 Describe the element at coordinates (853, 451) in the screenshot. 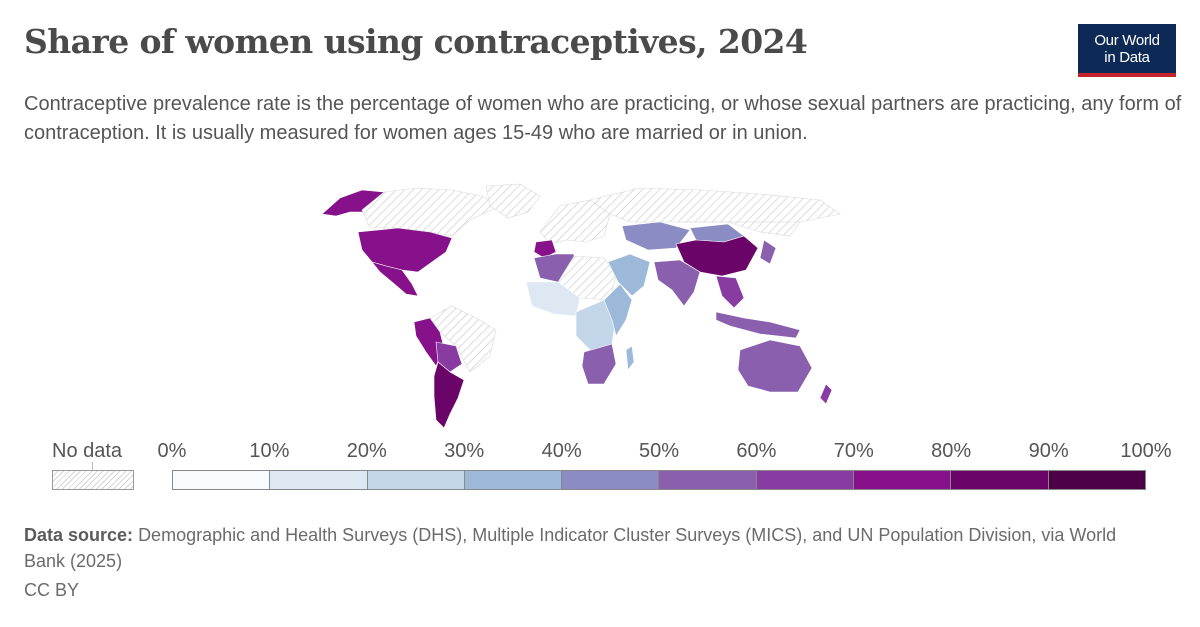

I see `legend-tick-7: 70%` at that location.